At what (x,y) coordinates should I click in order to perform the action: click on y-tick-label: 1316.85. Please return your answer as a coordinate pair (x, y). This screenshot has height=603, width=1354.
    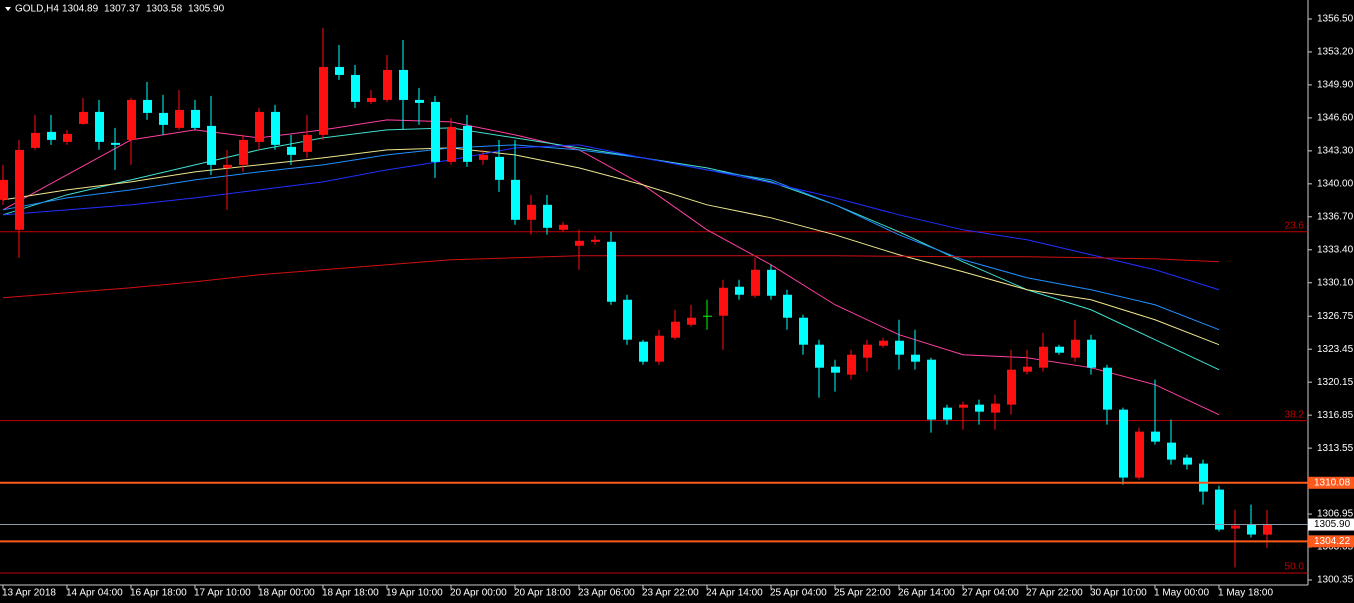
    Looking at the image, I should click on (1335, 415).